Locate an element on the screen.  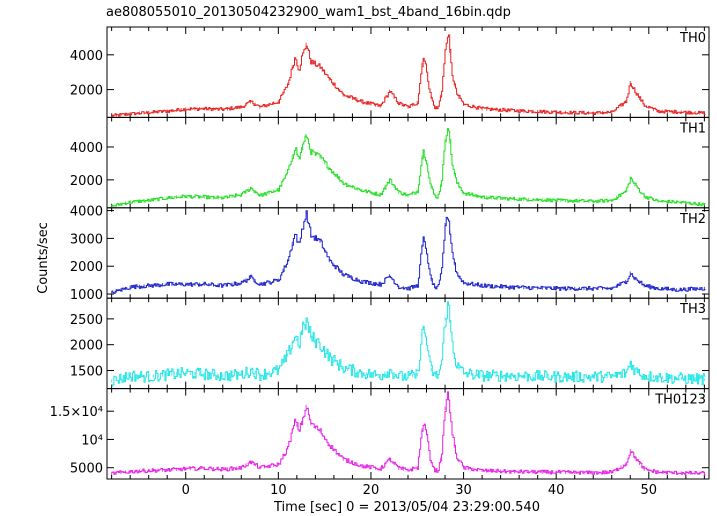
y-tick-label: 10⁴ is located at coordinates (92, 440).